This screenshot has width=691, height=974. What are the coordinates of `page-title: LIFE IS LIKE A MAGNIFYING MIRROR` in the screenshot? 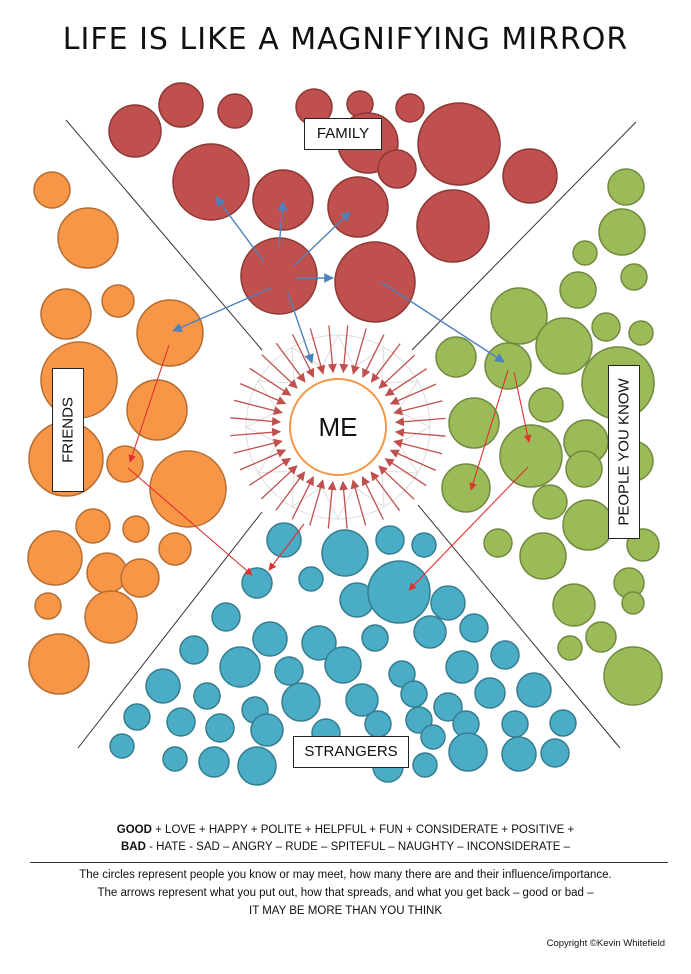 It's located at (345, 39).